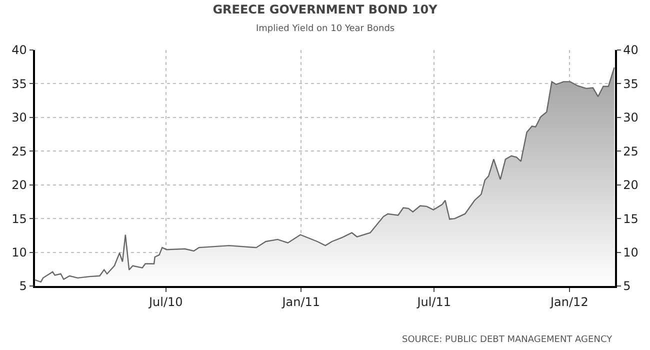 The width and height of the screenshot is (650, 350). I want to click on y-tick-label: 25, so click(19, 151).